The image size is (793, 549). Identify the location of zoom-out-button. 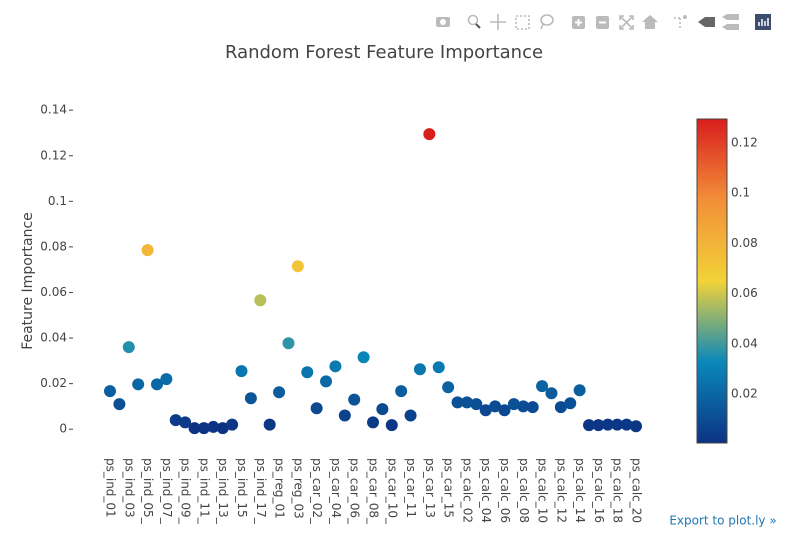
(602, 22).